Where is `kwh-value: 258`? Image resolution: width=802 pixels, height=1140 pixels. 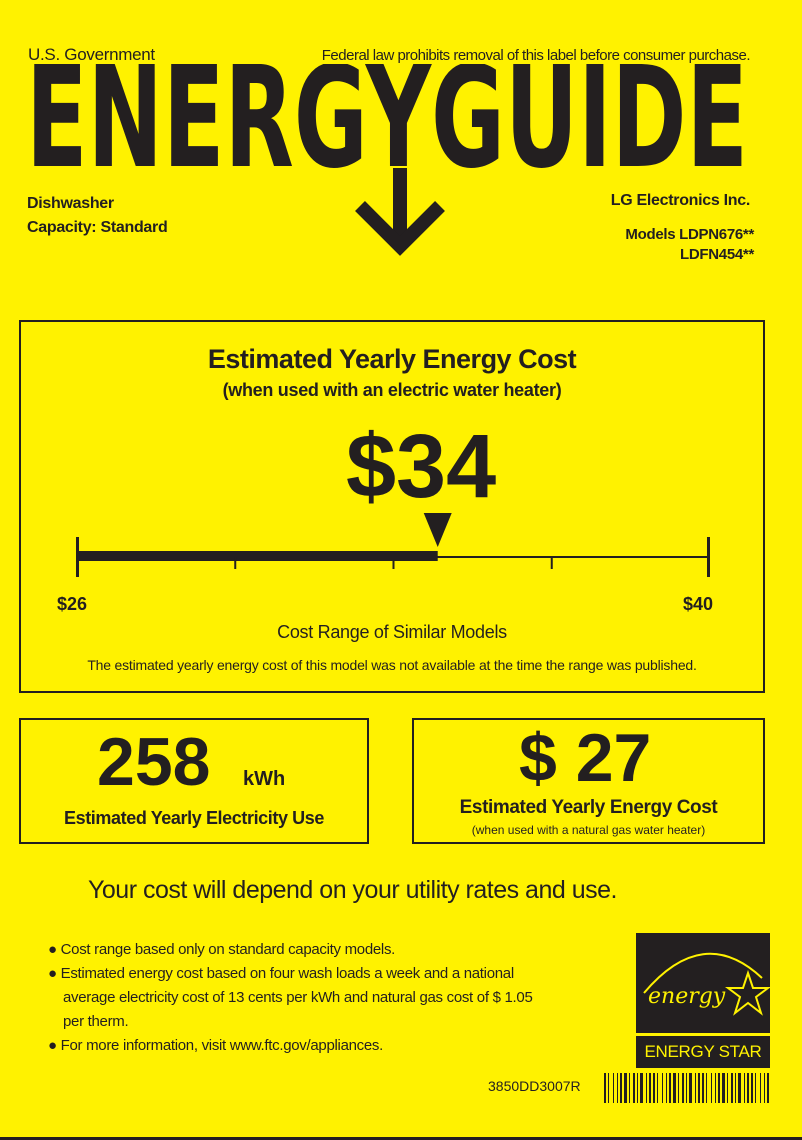
kwh-value: 258 is located at coordinates (154, 762).